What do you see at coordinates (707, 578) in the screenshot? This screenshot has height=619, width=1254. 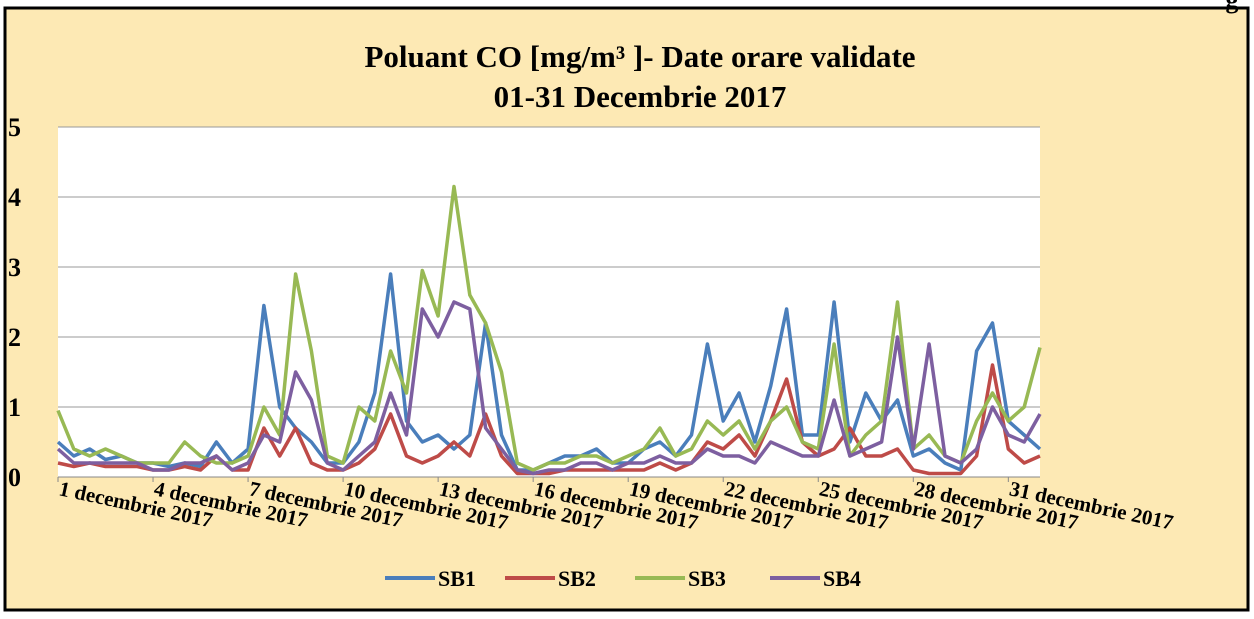 I see `legend-label: SB3` at bounding box center [707, 578].